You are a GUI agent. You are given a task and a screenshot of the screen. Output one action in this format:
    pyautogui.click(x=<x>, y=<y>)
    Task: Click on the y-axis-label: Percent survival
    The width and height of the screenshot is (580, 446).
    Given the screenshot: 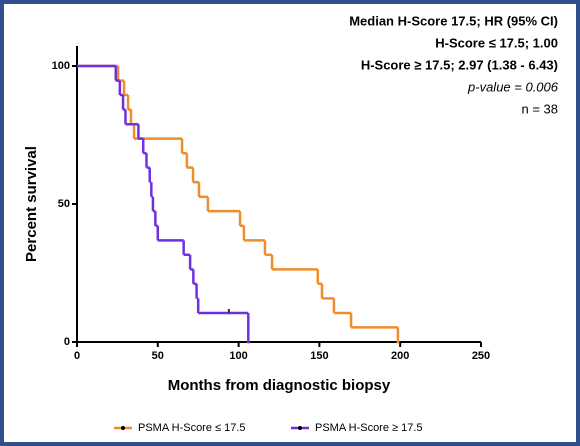 What is the action you would take?
    pyautogui.click(x=31, y=204)
    